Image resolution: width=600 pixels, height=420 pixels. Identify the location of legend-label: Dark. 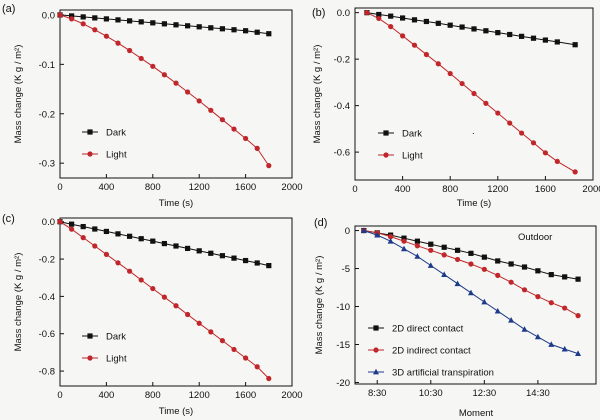
(116, 133).